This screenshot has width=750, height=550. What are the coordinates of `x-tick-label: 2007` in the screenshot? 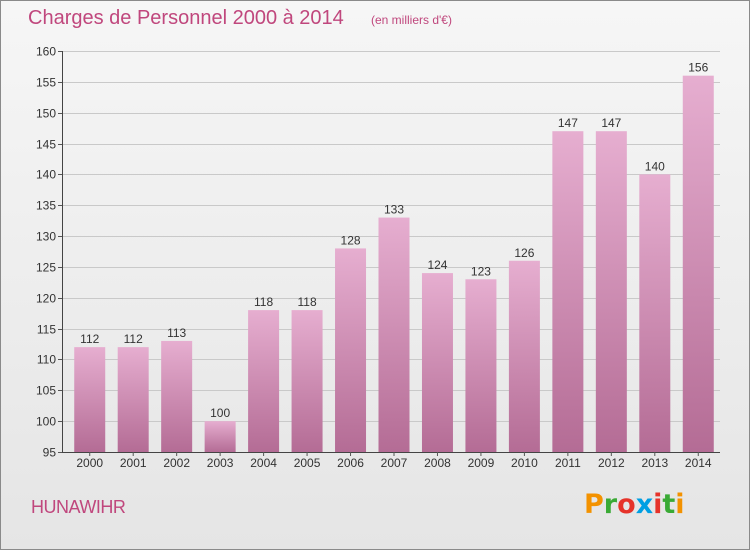 It's located at (394, 463).